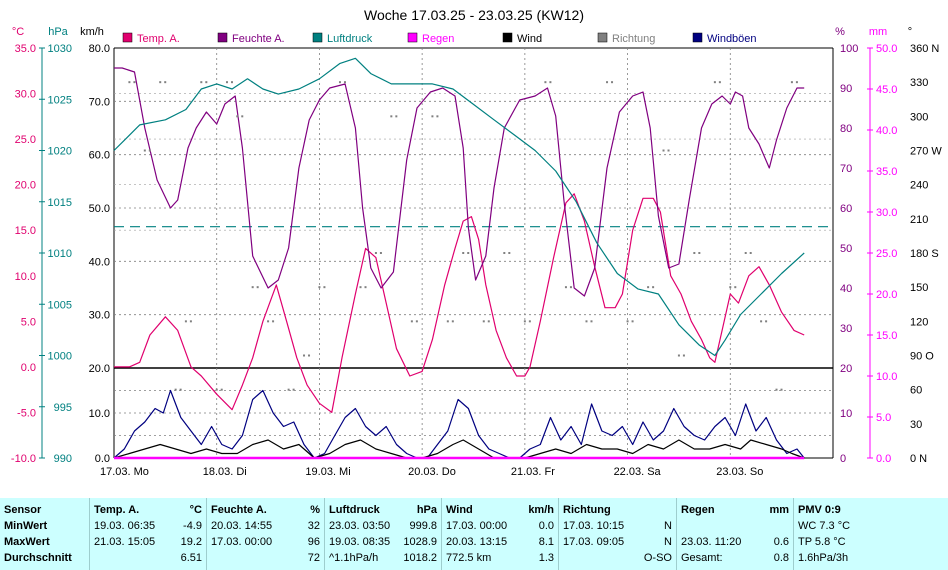  Describe the element at coordinates (99, 369) in the screenshot. I see `wind-tick-label: 20.0` at that location.